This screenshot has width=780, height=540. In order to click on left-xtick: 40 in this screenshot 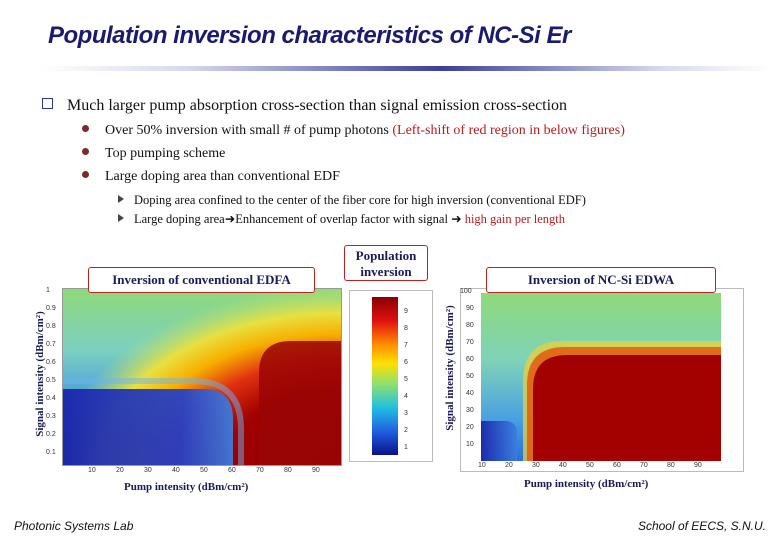, I will do `click(176, 470)`.